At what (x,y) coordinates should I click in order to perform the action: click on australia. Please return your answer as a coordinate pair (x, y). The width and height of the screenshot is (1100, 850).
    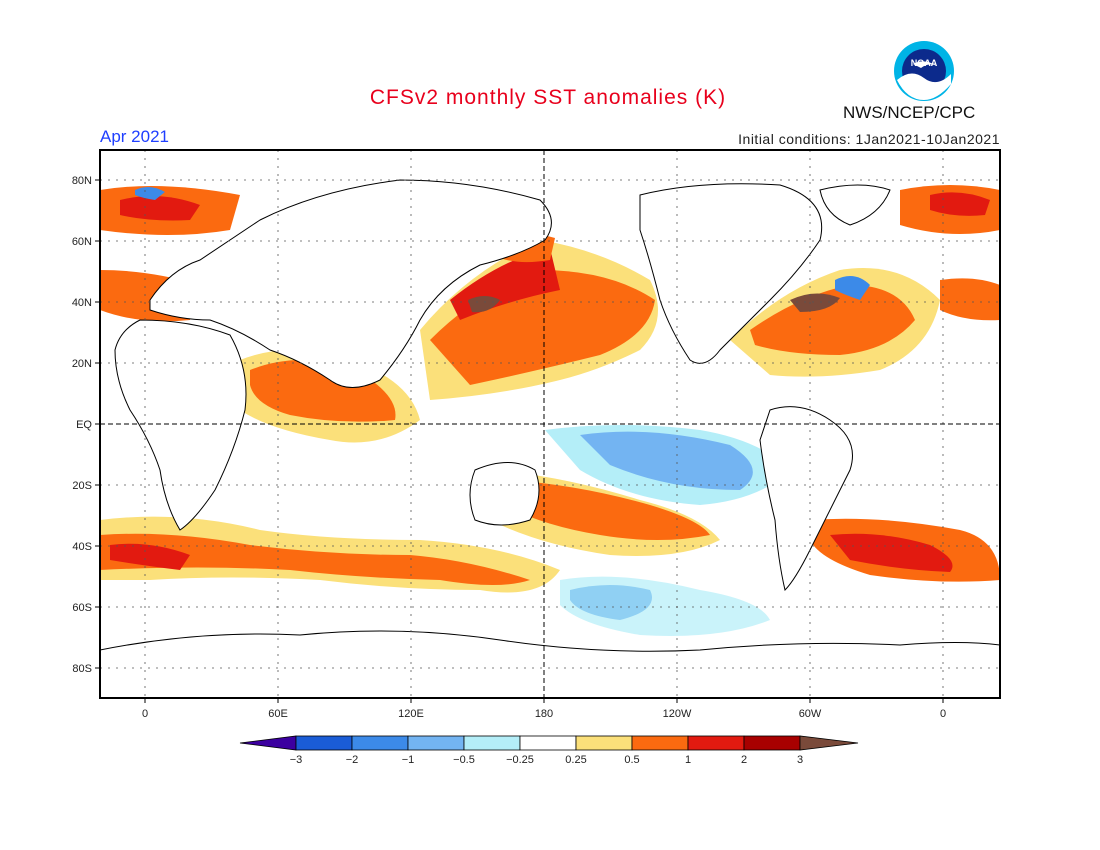
    Looking at the image, I should click on (504, 494).